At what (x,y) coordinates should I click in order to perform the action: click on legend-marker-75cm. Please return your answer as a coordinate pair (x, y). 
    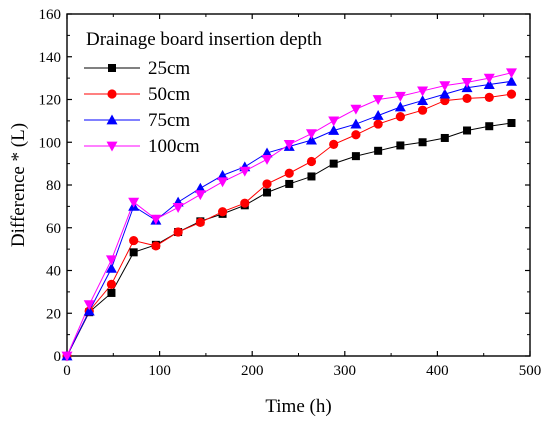
    Looking at the image, I should click on (112, 119).